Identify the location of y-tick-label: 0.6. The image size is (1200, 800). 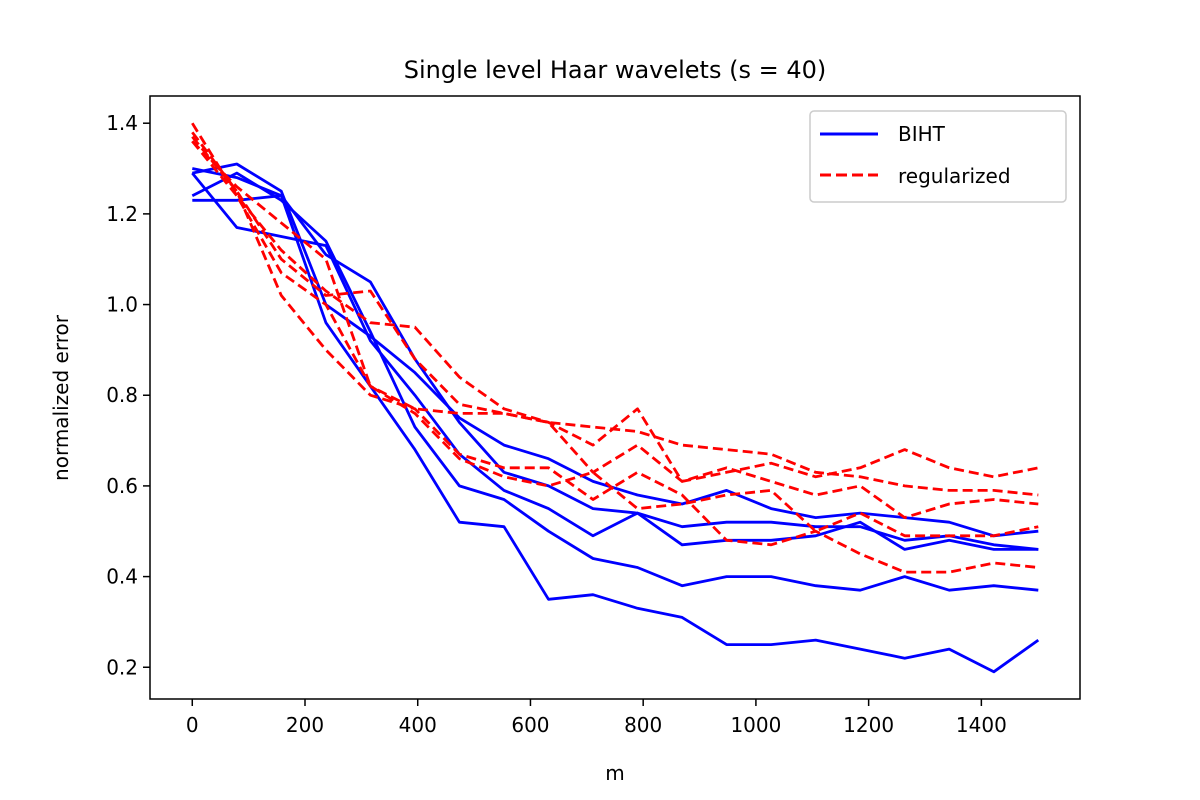
(122, 486).